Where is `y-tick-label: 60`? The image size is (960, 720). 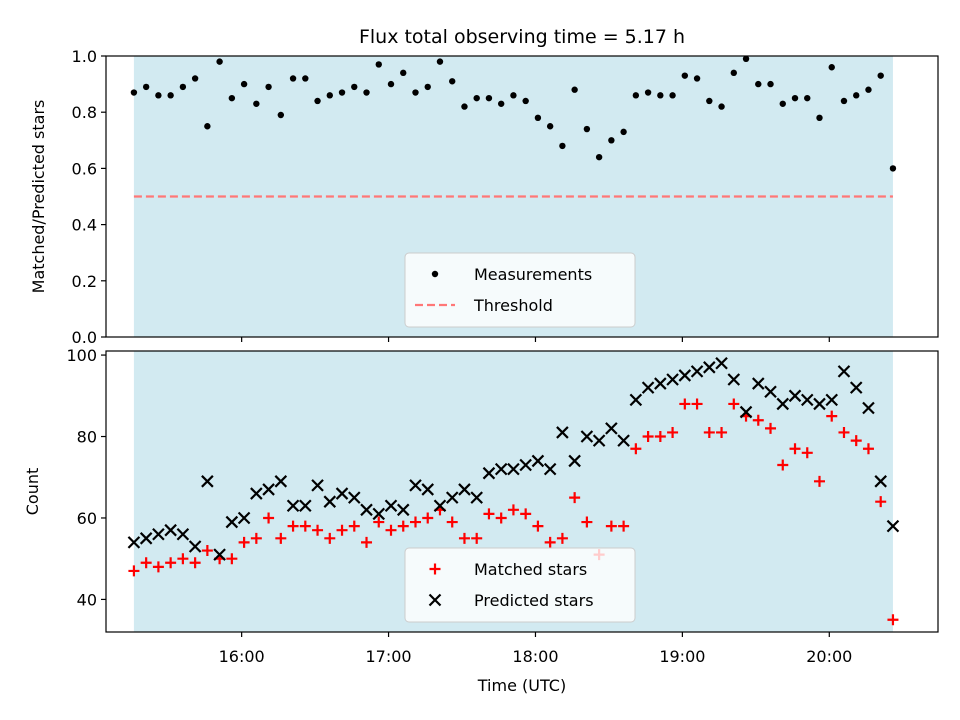 y-tick-label: 60 is located at coordinates (87, 518).